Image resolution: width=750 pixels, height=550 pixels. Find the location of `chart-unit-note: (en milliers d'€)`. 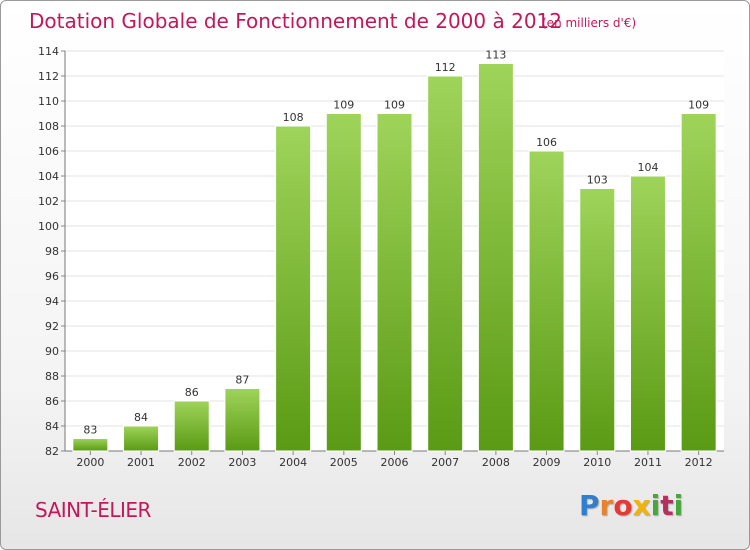

chart-unit-note: (en milliers d'€) is located at coordinates (589, 23).